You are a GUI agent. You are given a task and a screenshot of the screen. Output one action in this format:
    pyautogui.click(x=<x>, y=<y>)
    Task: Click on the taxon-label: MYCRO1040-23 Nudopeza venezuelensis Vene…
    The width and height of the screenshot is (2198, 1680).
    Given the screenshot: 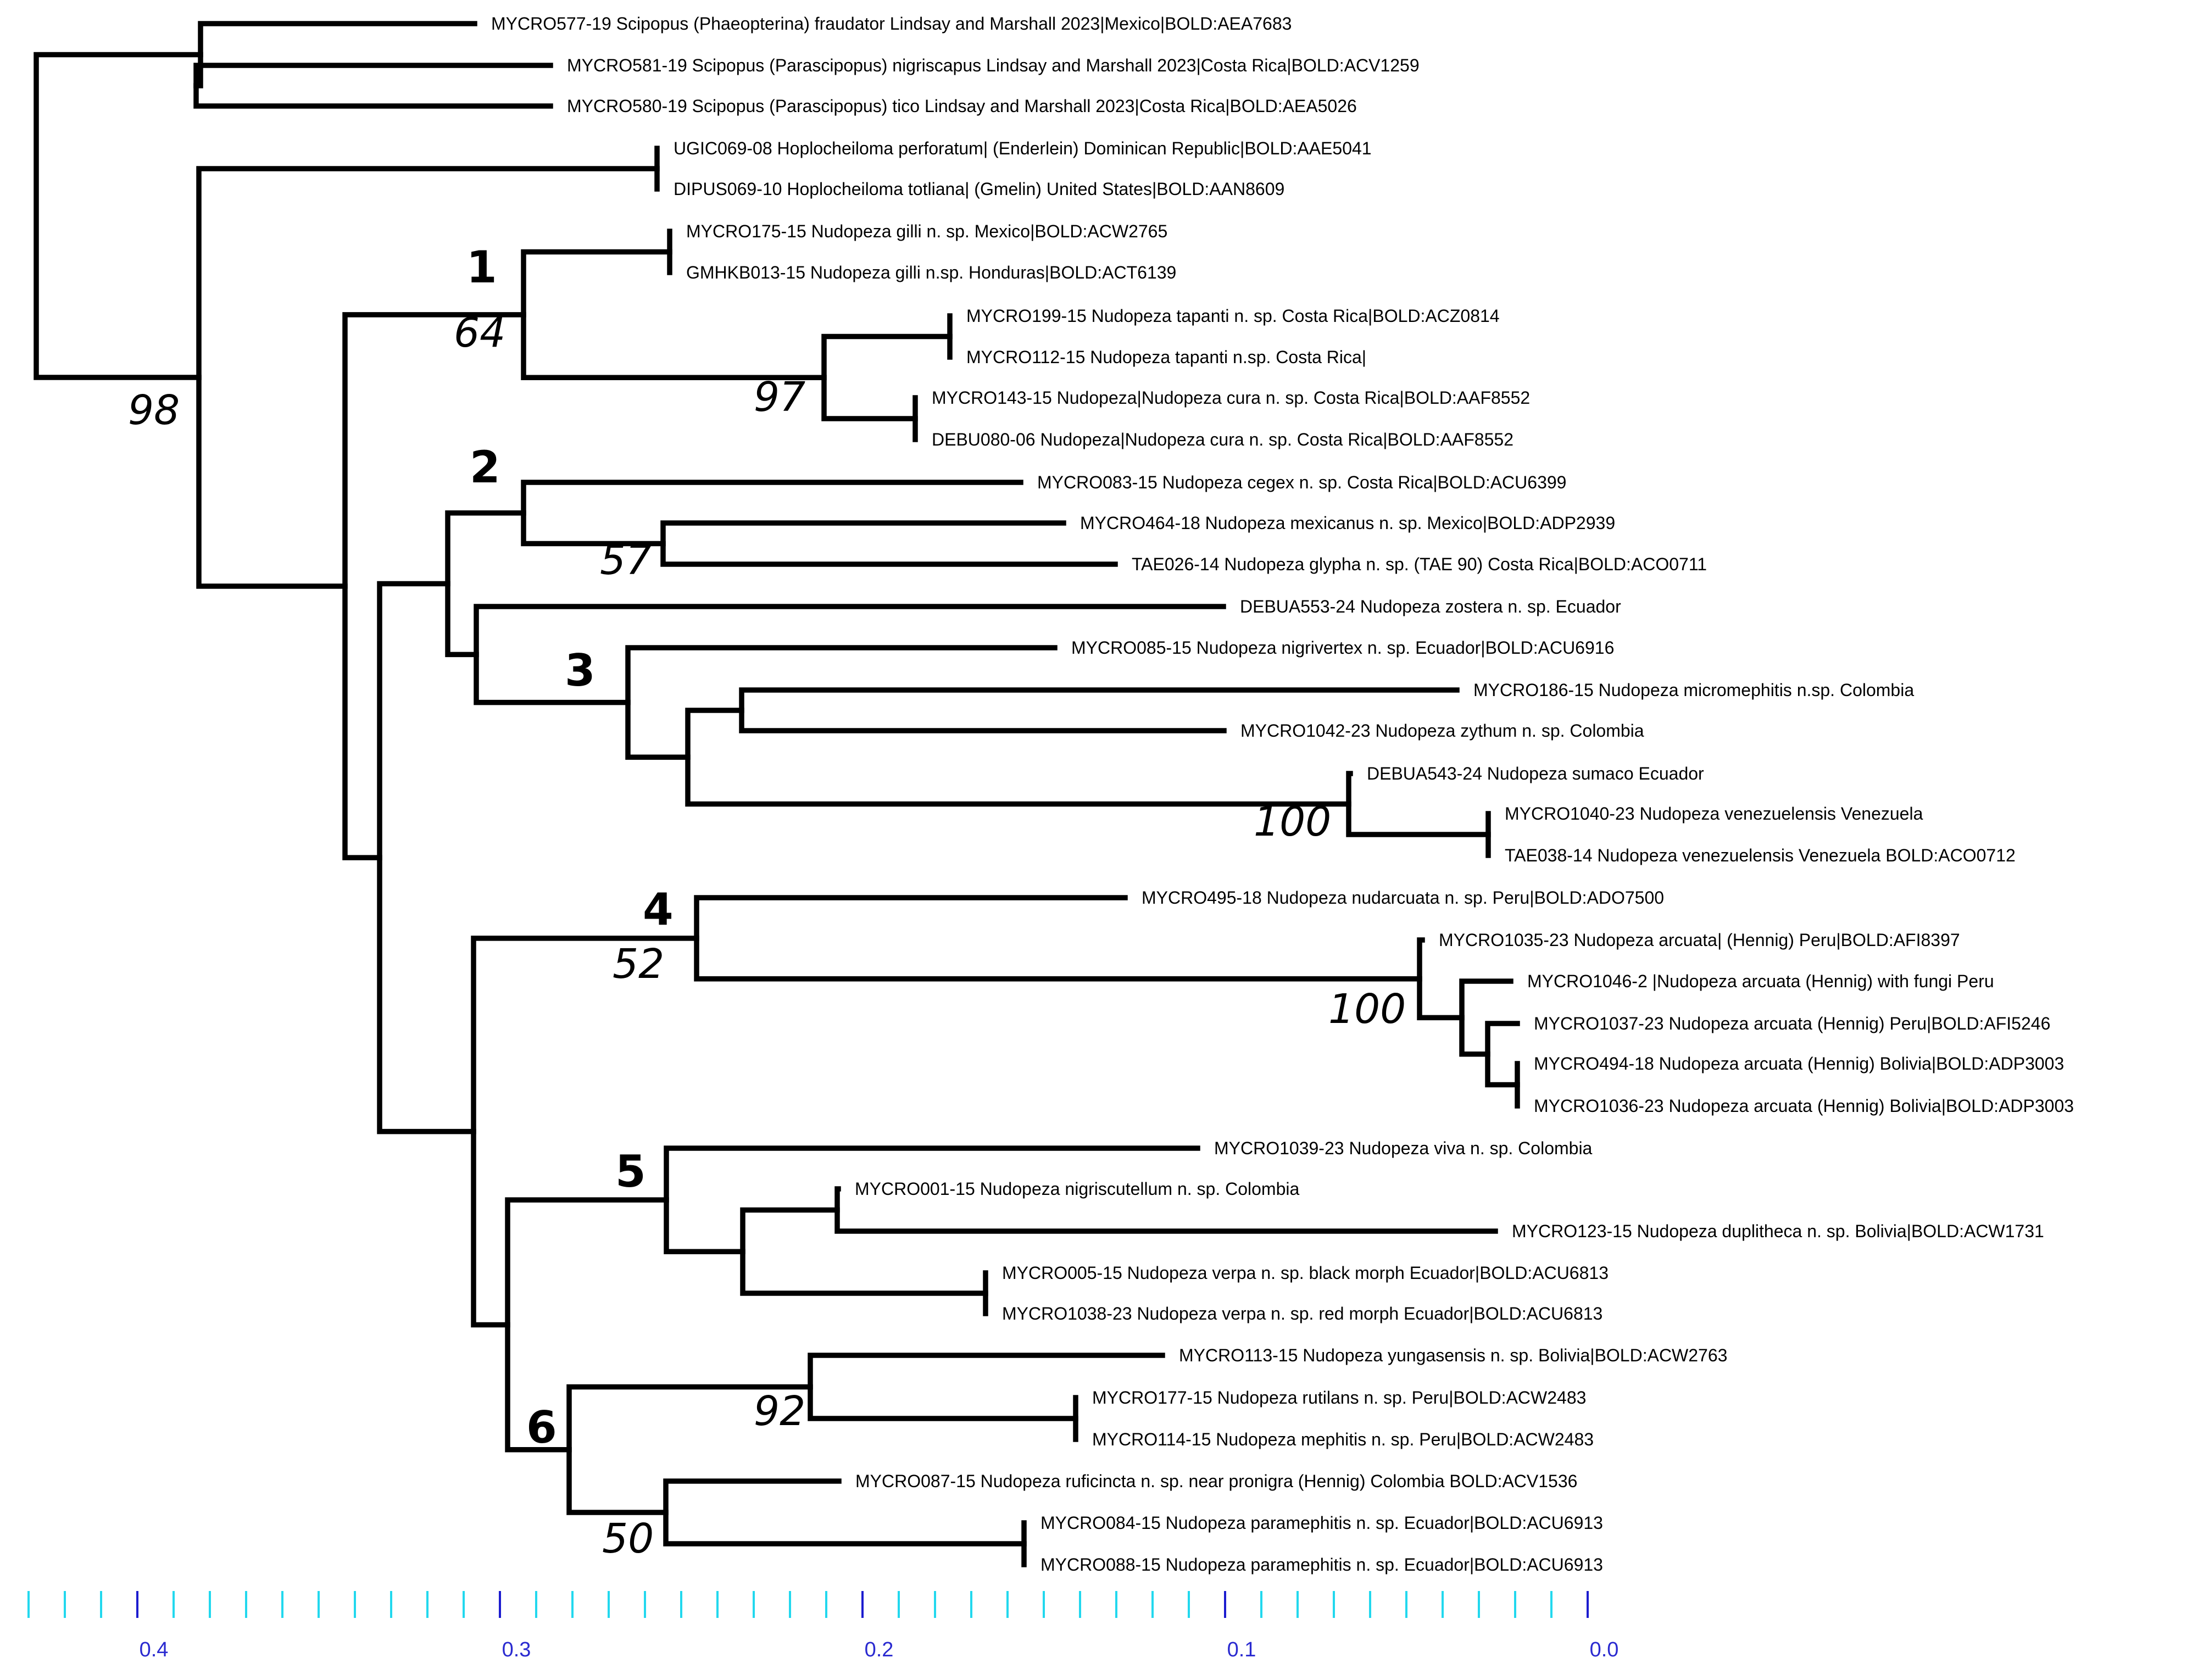 What is the action you would take?
    pyautogui.click(x=1714, y=814)
    